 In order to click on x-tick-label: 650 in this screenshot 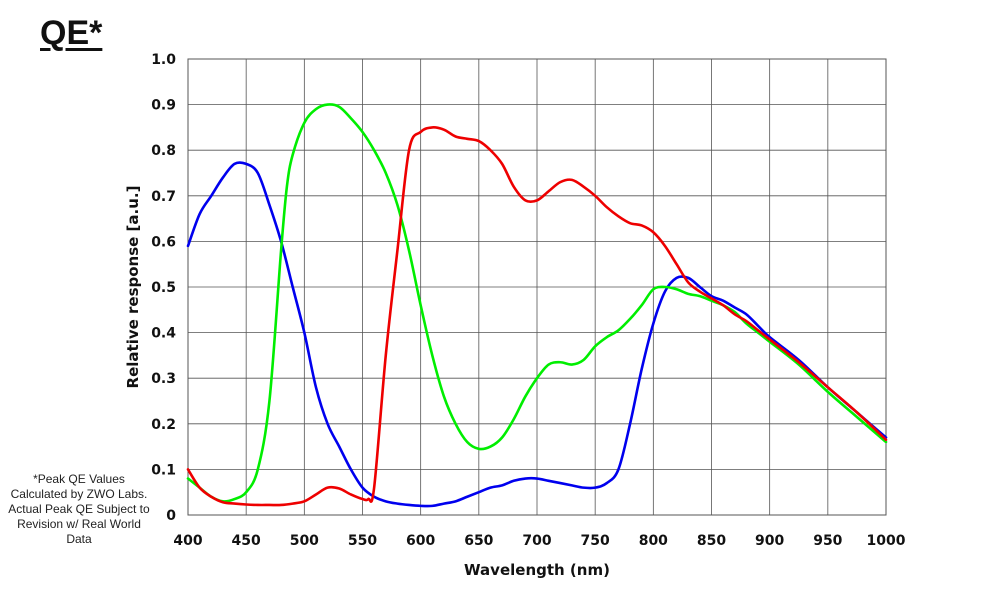, I will do `click(478, 541)`.